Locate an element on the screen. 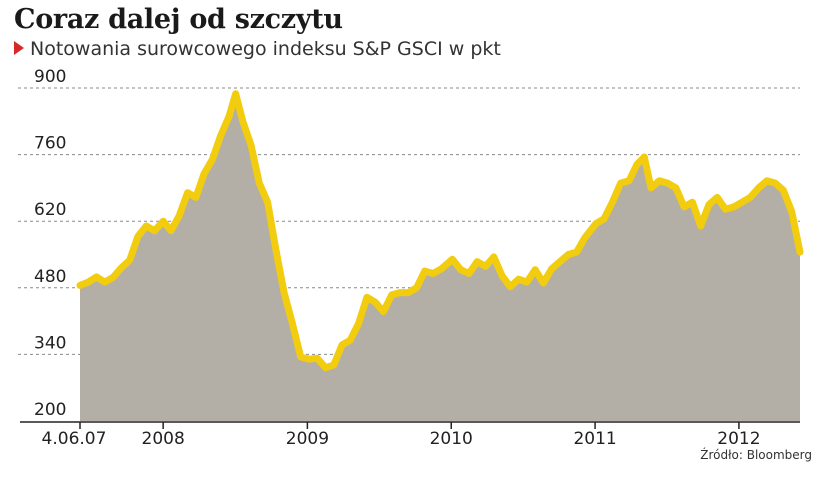  y-tick-label: 620 is located at coordinates (50, 210).